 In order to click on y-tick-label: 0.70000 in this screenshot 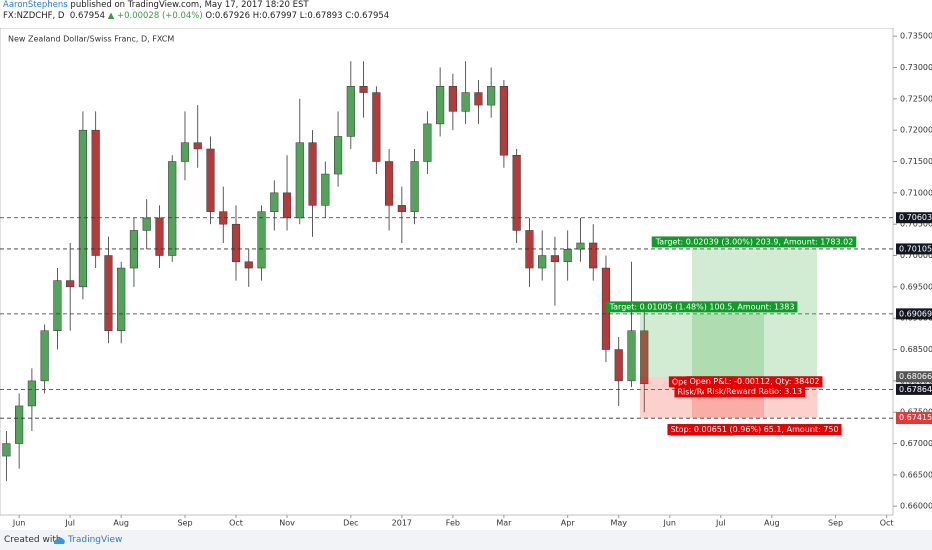, I will do `click(916, 255)`.